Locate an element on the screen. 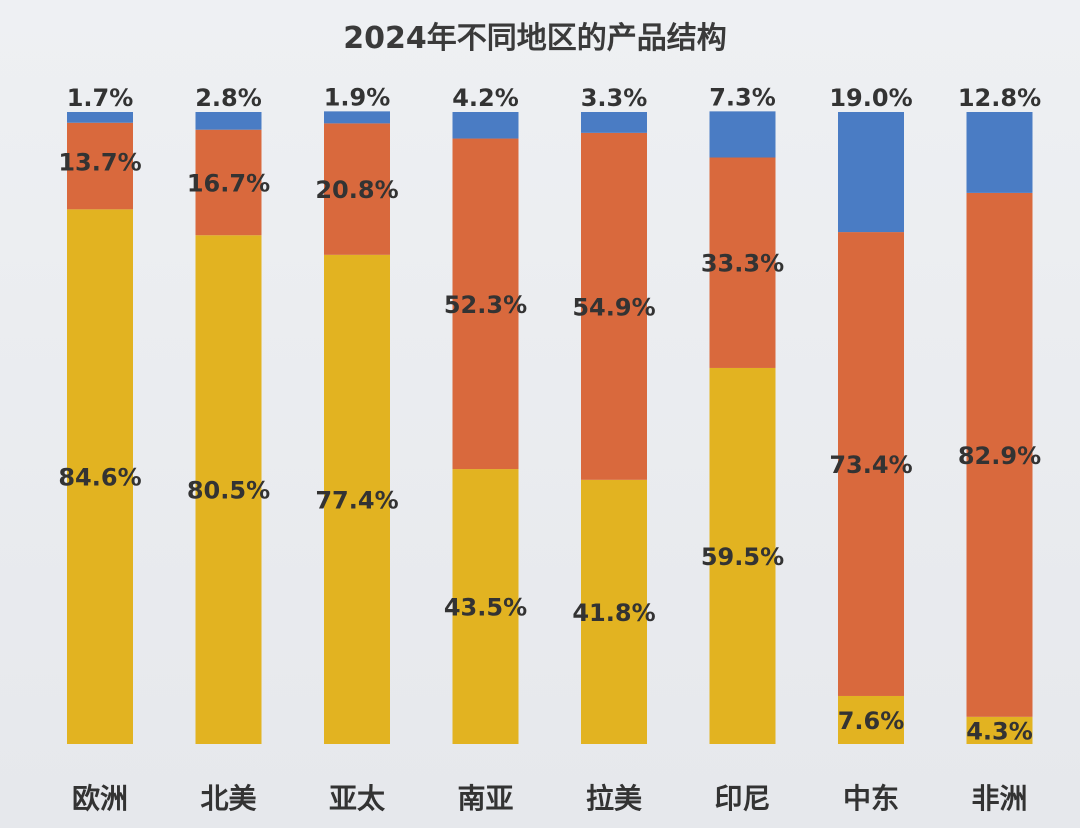  data-label-middle: 16.7% is located at coordinates (228, 183).